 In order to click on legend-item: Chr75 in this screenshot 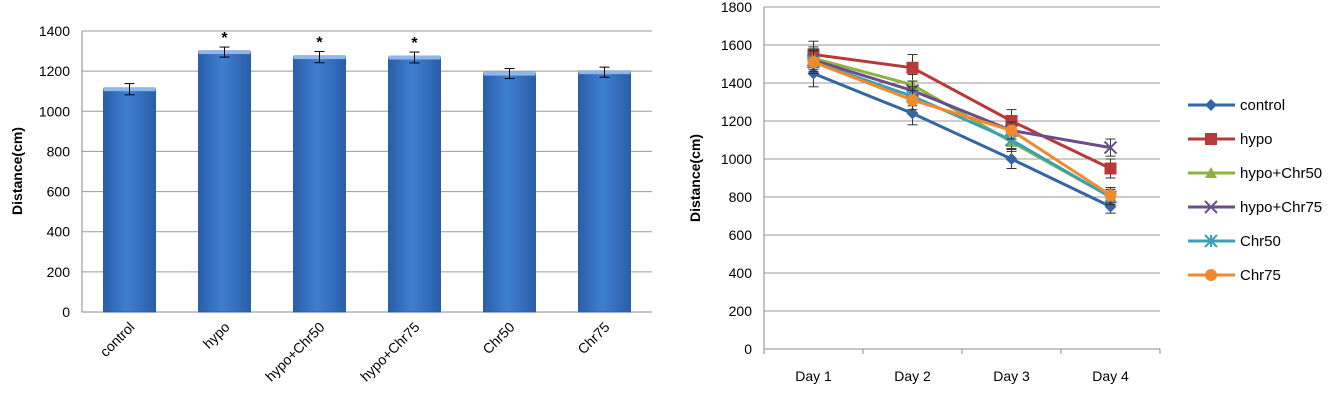, I will do `click(1234, 275)`.